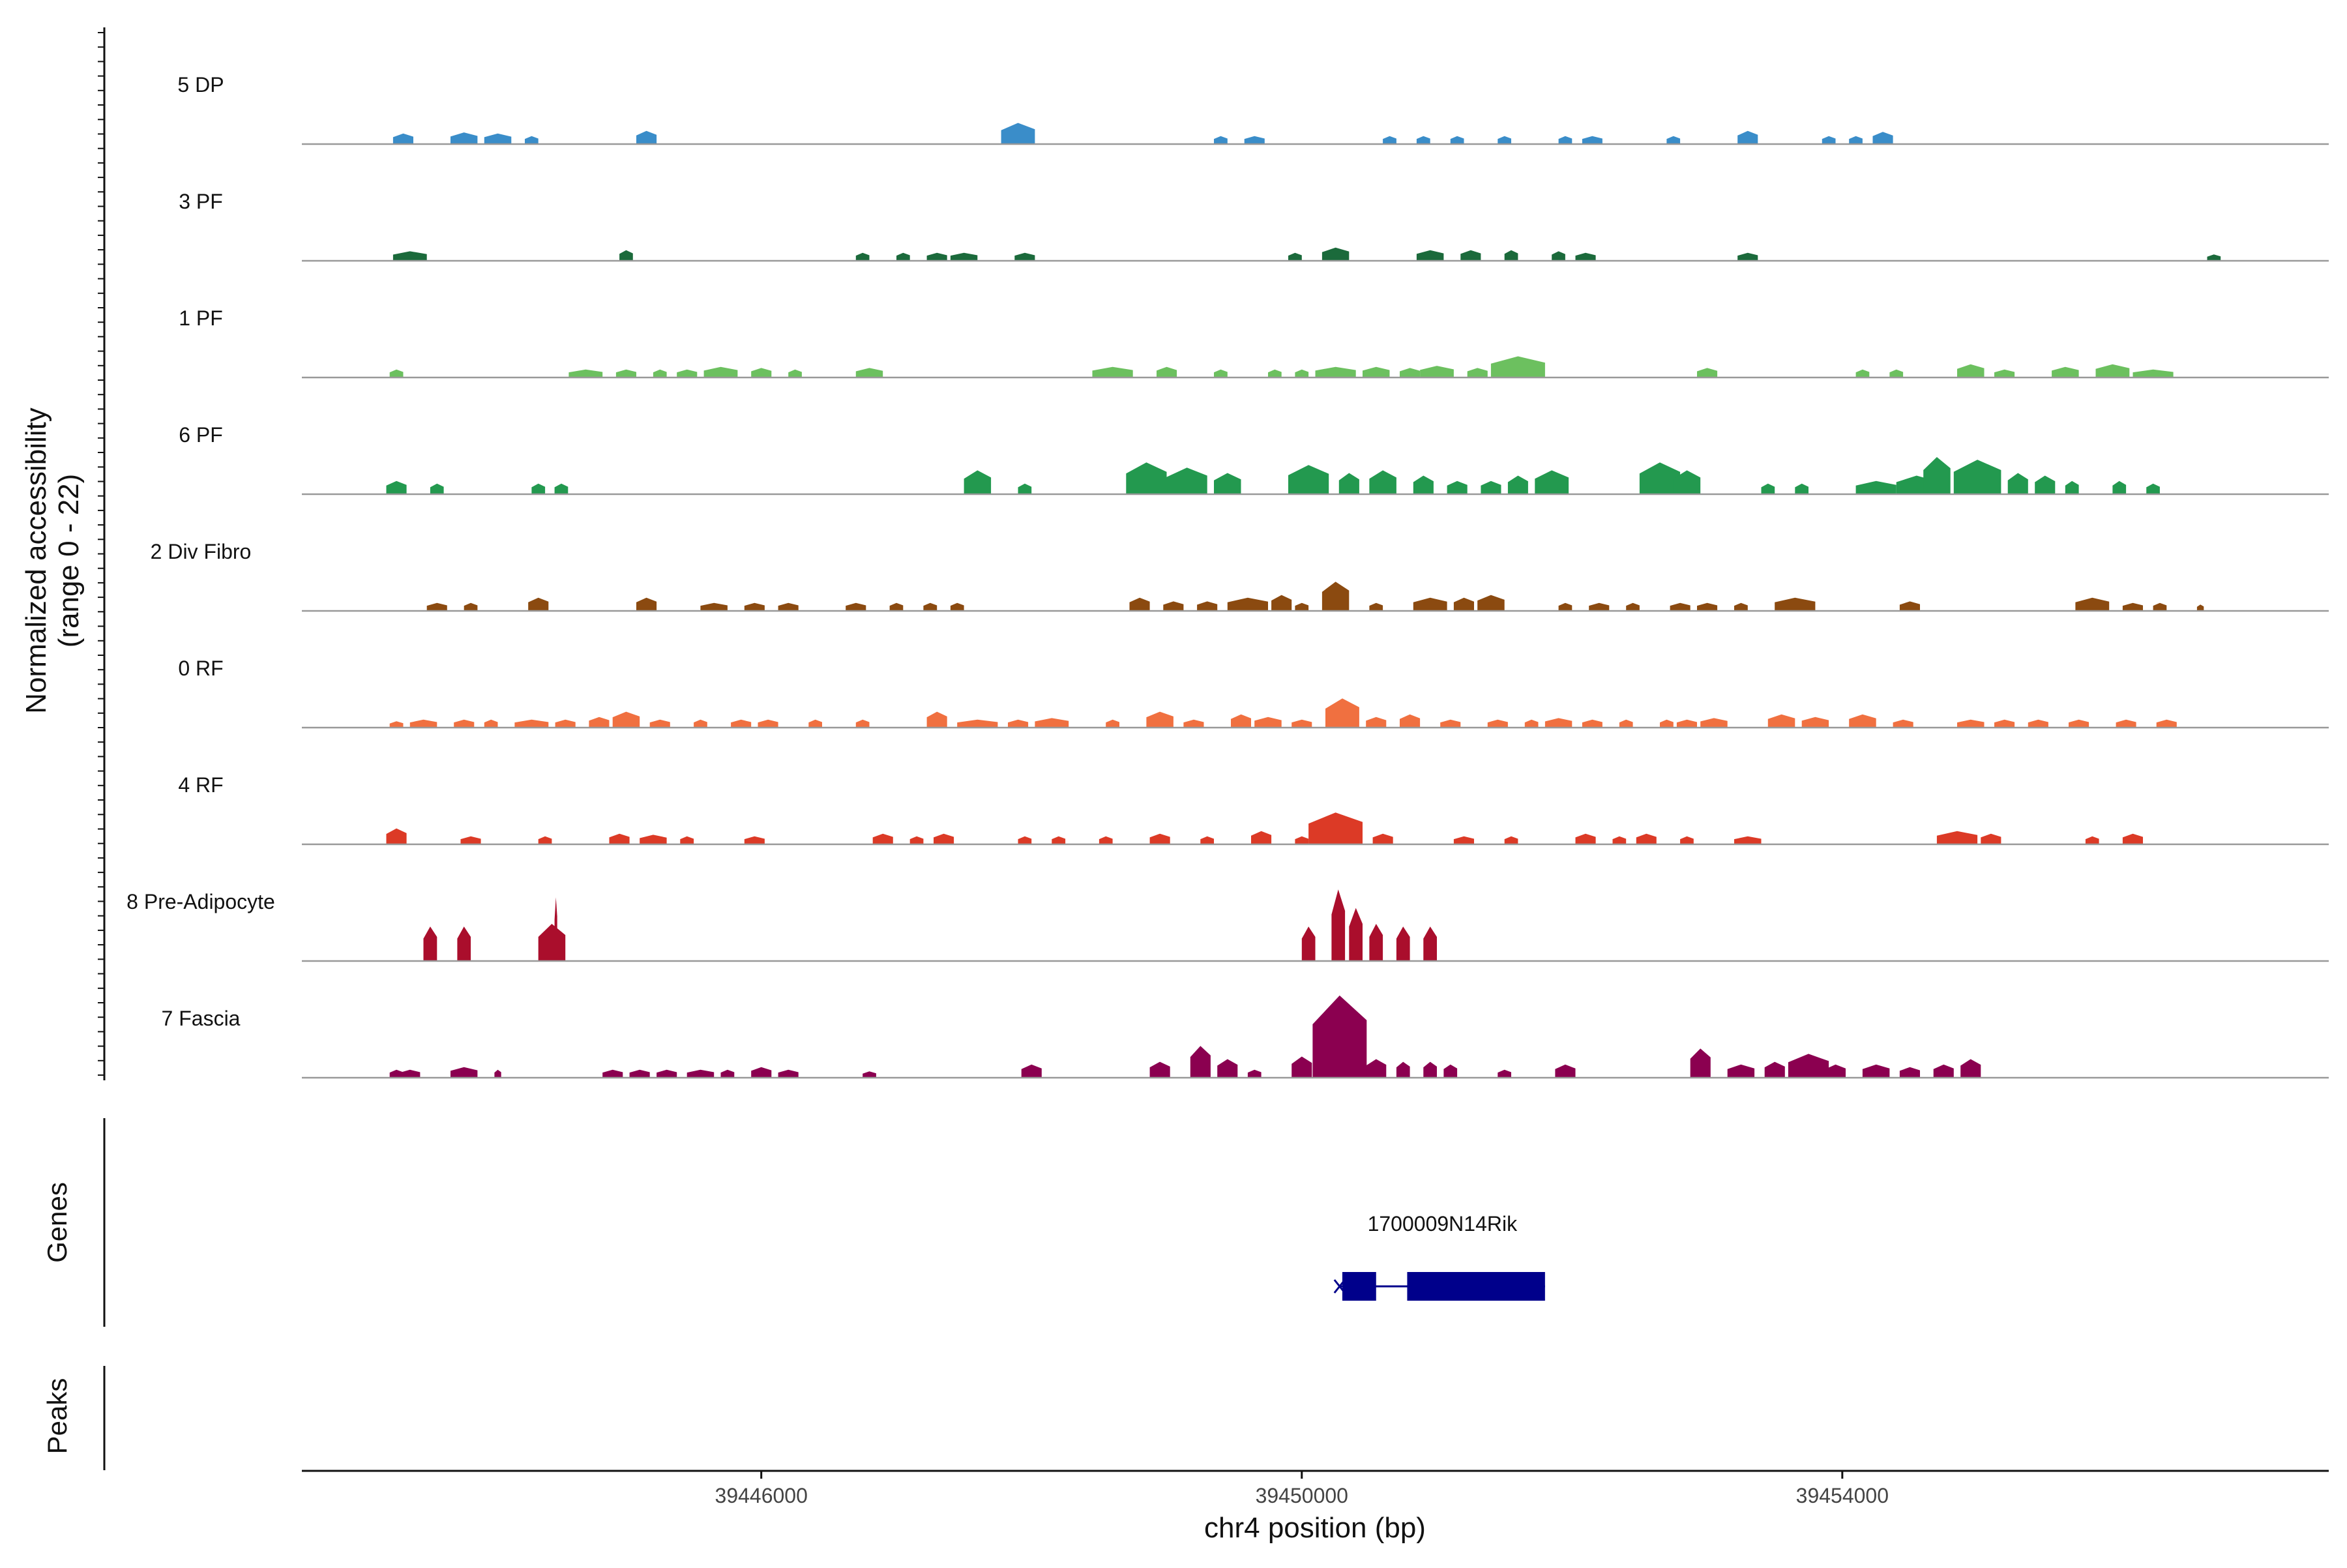 This screenshot has width=2347, height=1568. What do you see at coordinates (1253, 693) in the screenshot?
I see `track-0-rf: 0 RF` at bounding box center [1253, 693].